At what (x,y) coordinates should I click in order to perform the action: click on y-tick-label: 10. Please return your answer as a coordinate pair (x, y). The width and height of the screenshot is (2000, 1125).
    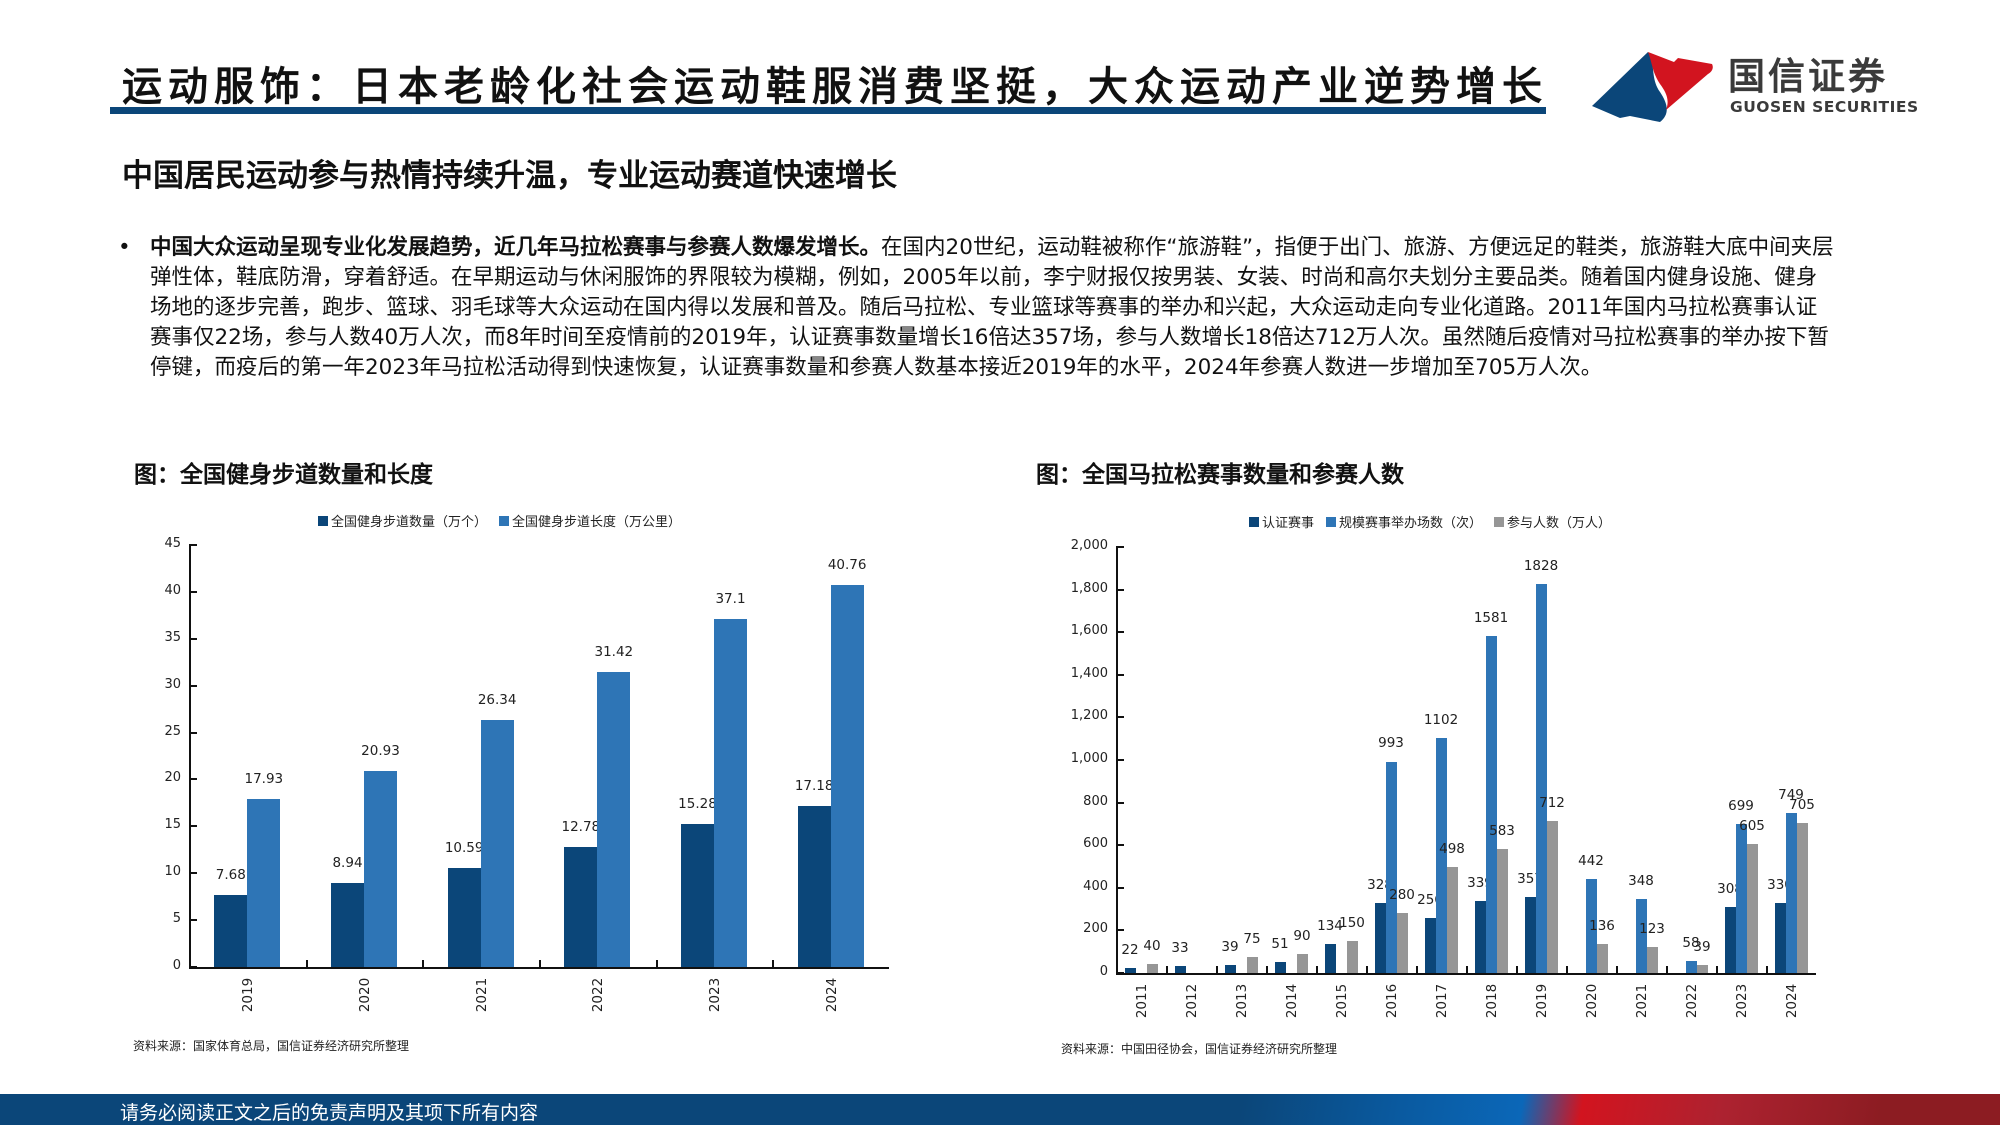
    Looking at the image, I should click on (172, 872).